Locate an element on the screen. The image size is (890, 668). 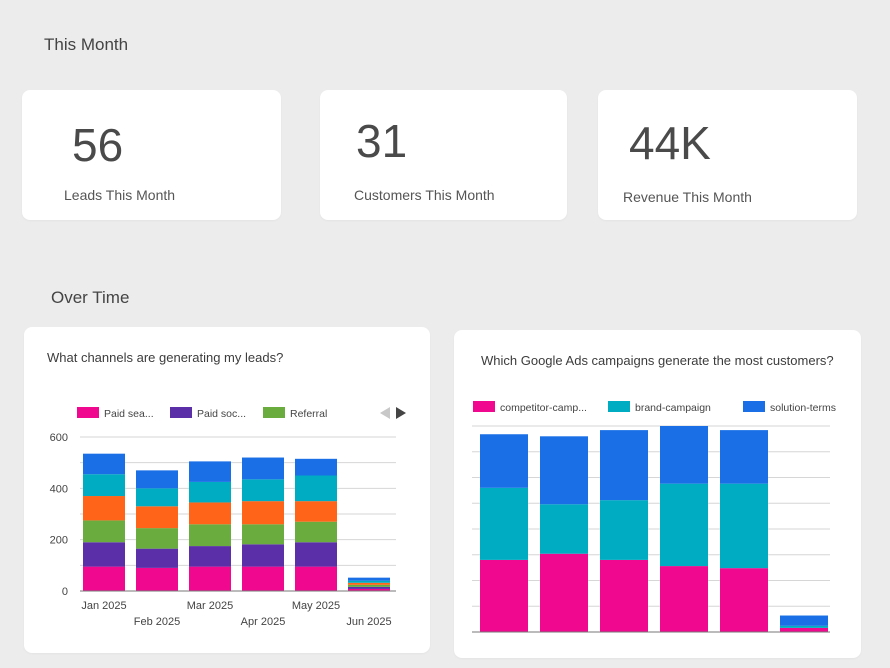
y-tick-label: 400 is located at coordinates (59, 489).